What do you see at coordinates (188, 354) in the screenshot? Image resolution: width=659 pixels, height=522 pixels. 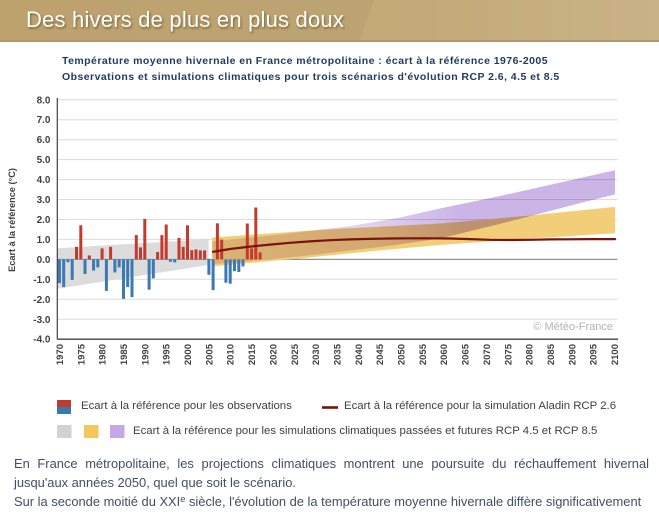 I see `svg-text: 2000` at bounding box center [188, 354].